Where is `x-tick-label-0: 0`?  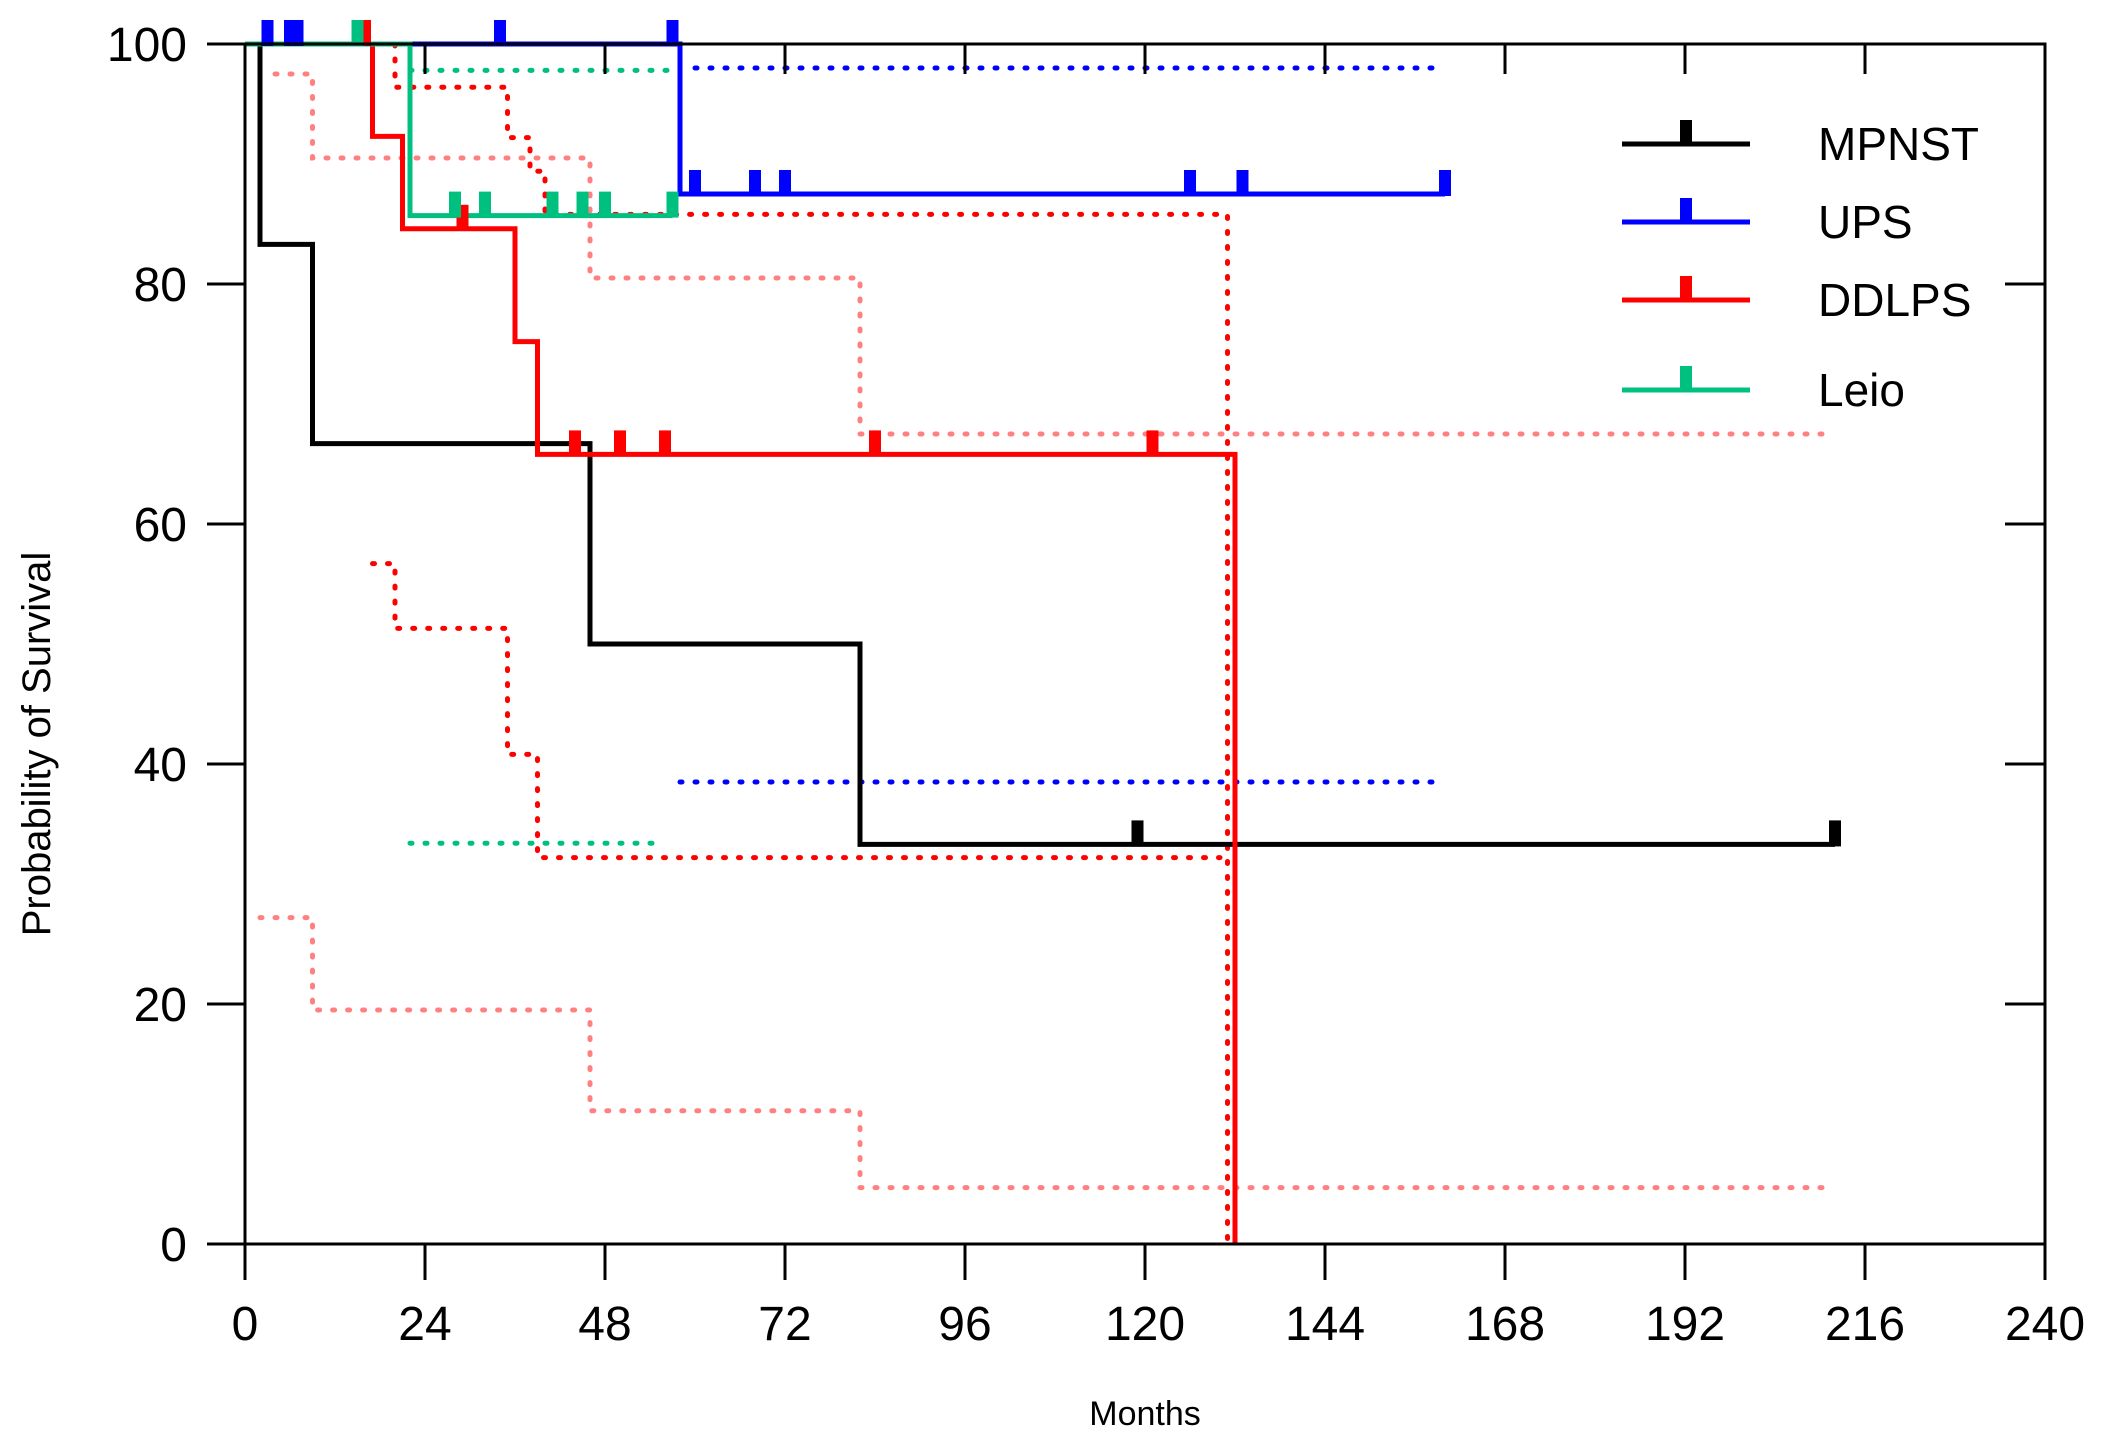
x-tick-label-0: 0 is located at coordinates (245, 1324).